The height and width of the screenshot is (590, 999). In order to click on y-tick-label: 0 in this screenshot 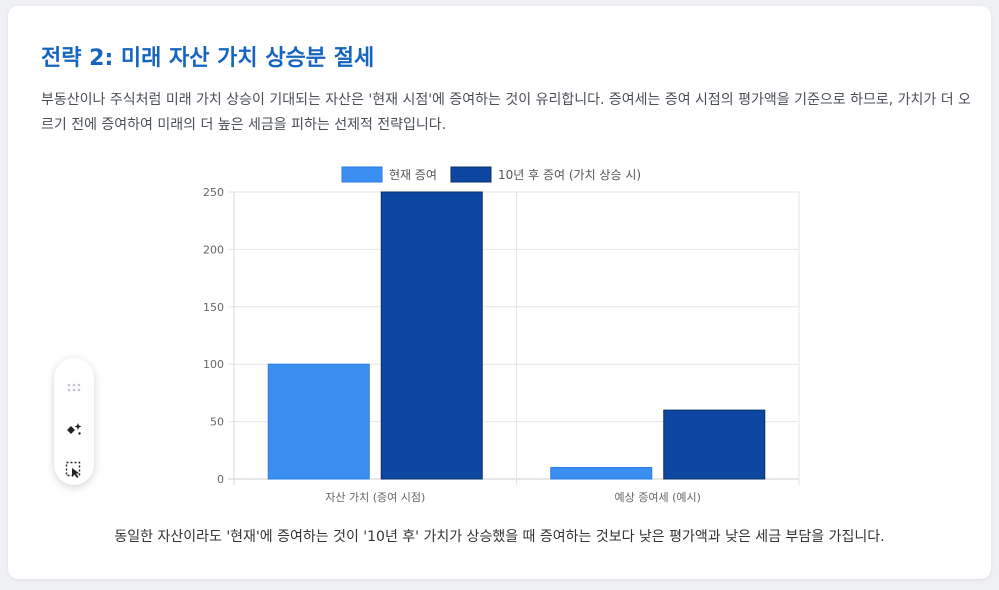, I will do `click(220, 479)`.